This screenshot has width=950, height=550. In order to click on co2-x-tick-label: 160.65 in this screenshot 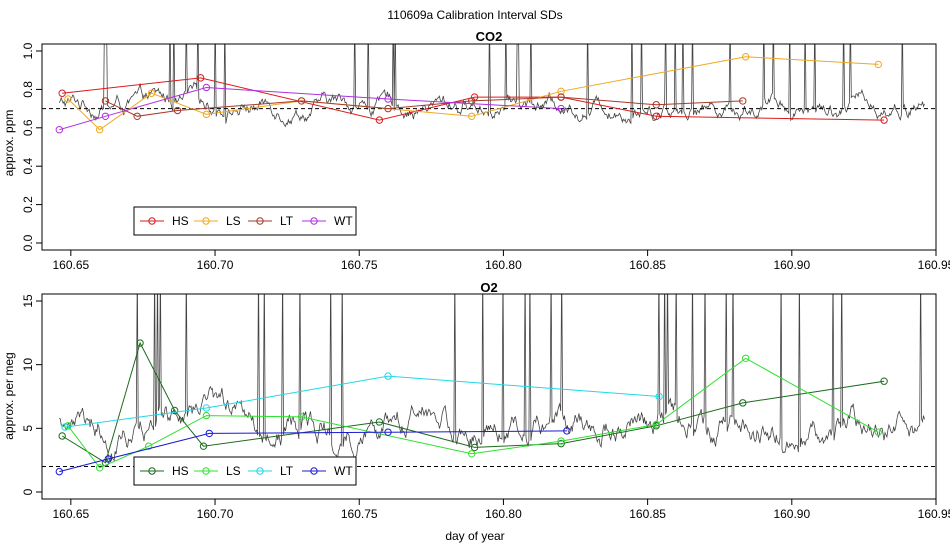, I will do `click(70, 265)`.